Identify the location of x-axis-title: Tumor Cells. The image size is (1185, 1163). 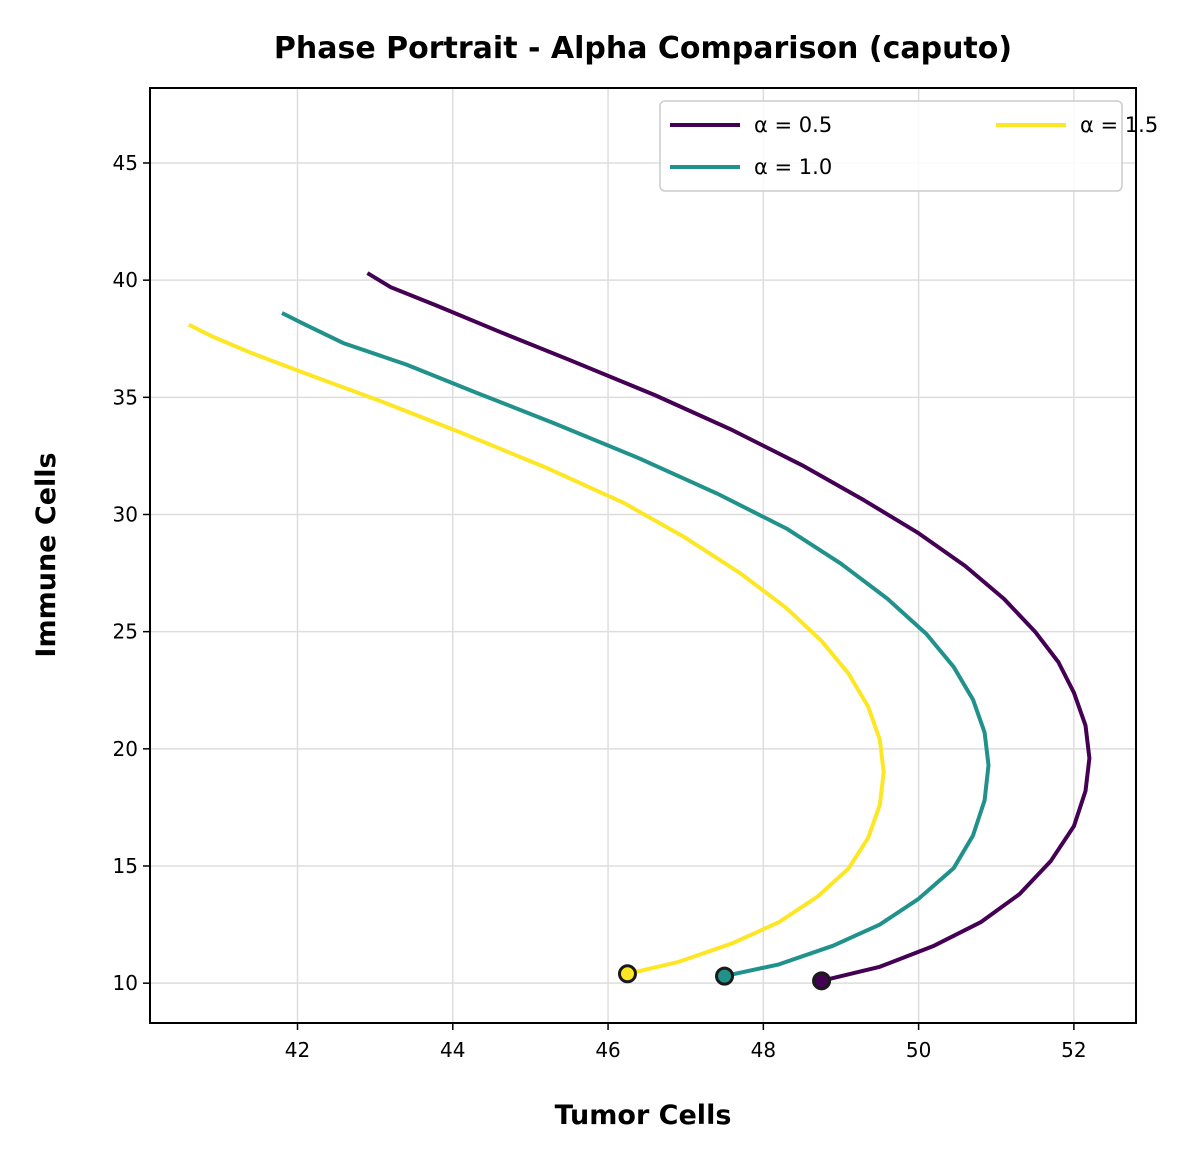
(643, 1115).